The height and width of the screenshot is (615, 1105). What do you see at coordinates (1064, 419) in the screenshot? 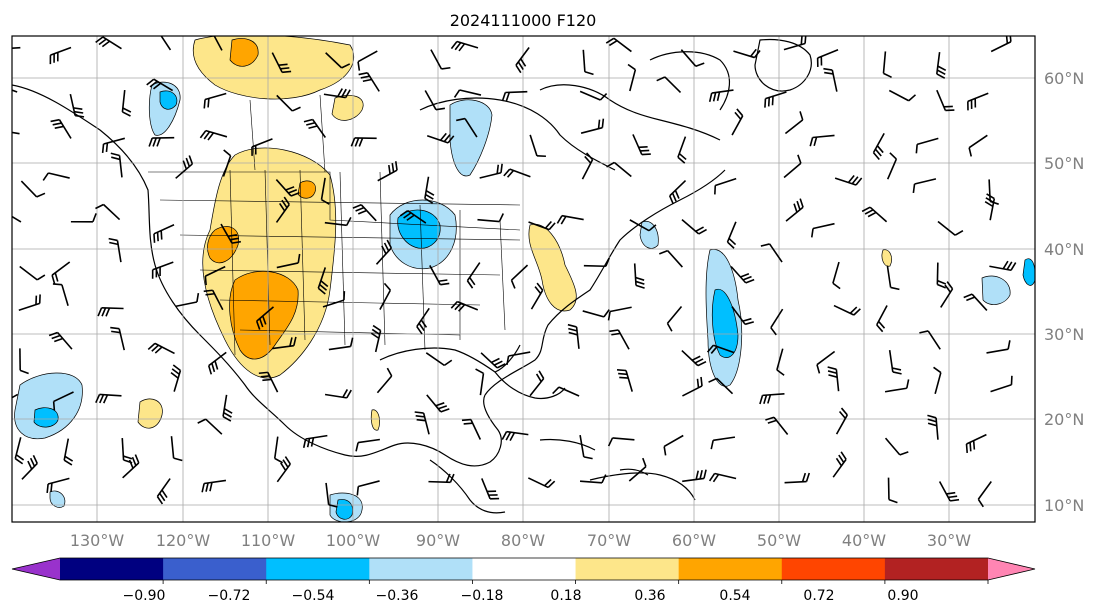
I see `lat-label: 20°N` at bounding box center [1064, 419].